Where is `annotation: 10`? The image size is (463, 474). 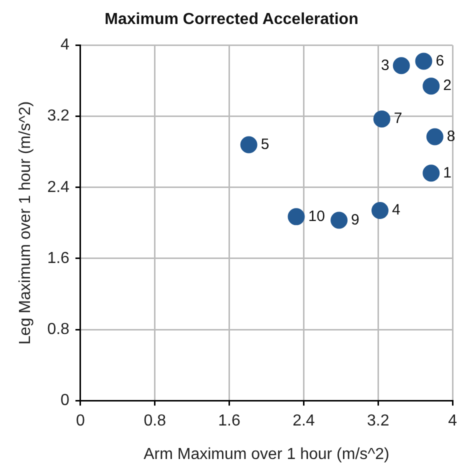 annotation: 10 is located at coordinates (316, 216).